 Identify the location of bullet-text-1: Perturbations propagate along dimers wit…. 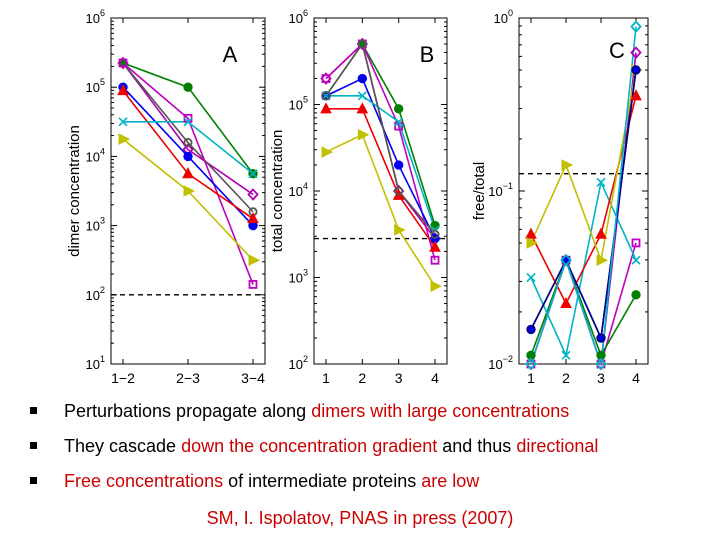
(316, 411).